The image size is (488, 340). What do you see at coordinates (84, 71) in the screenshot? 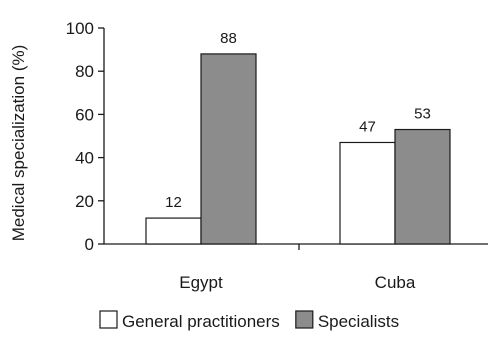
I see `y-tick-label: 80` at bounding box center [84, 71].